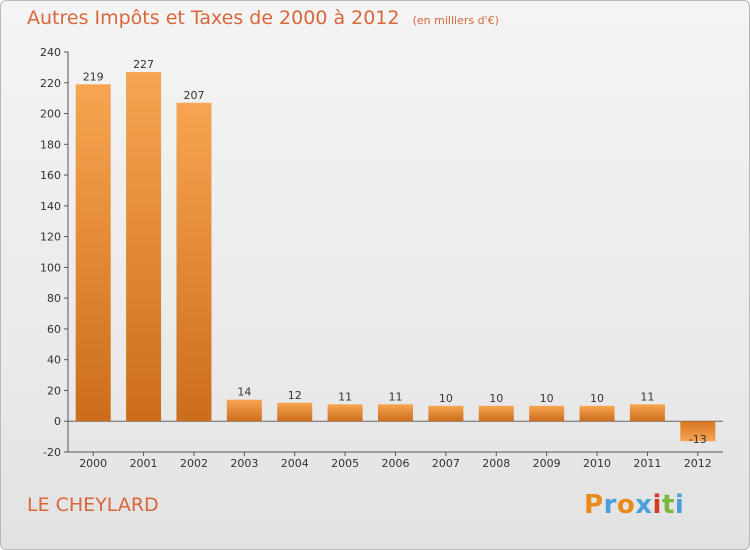  What do you see at coordinates (143, 64) in the screenshot?
I see `data-label-2001: 227` at bounding box center [143, 64].